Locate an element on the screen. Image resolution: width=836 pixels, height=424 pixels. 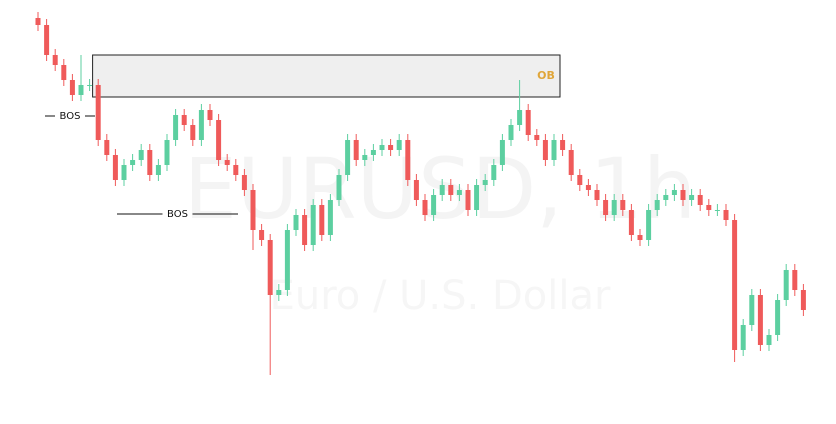
watermark-subtitle: Euro / U.S. Dollar is located at coordinates (440, 296).